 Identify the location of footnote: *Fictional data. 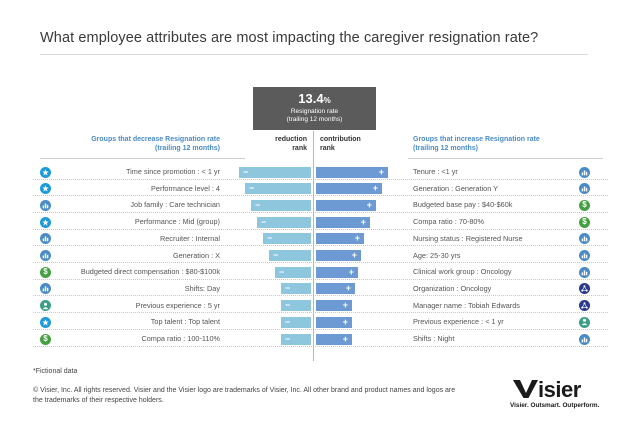
(55, 371).